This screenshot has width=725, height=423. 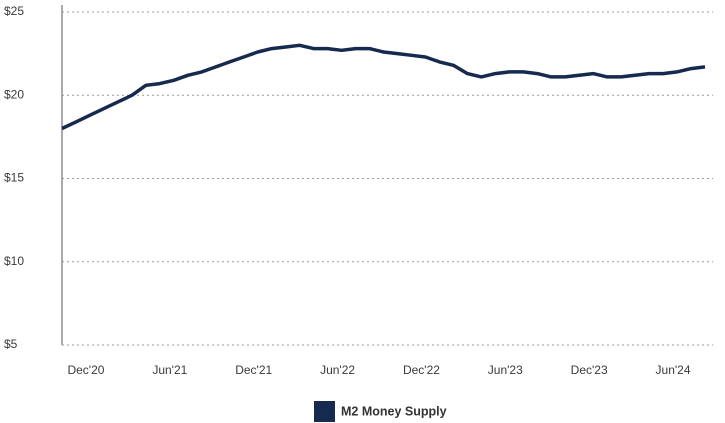 What do you see at coordinates (253, 370) in the screenshot?
I see `x-tick-label: Dec'21` at bounding box center [253, 370].